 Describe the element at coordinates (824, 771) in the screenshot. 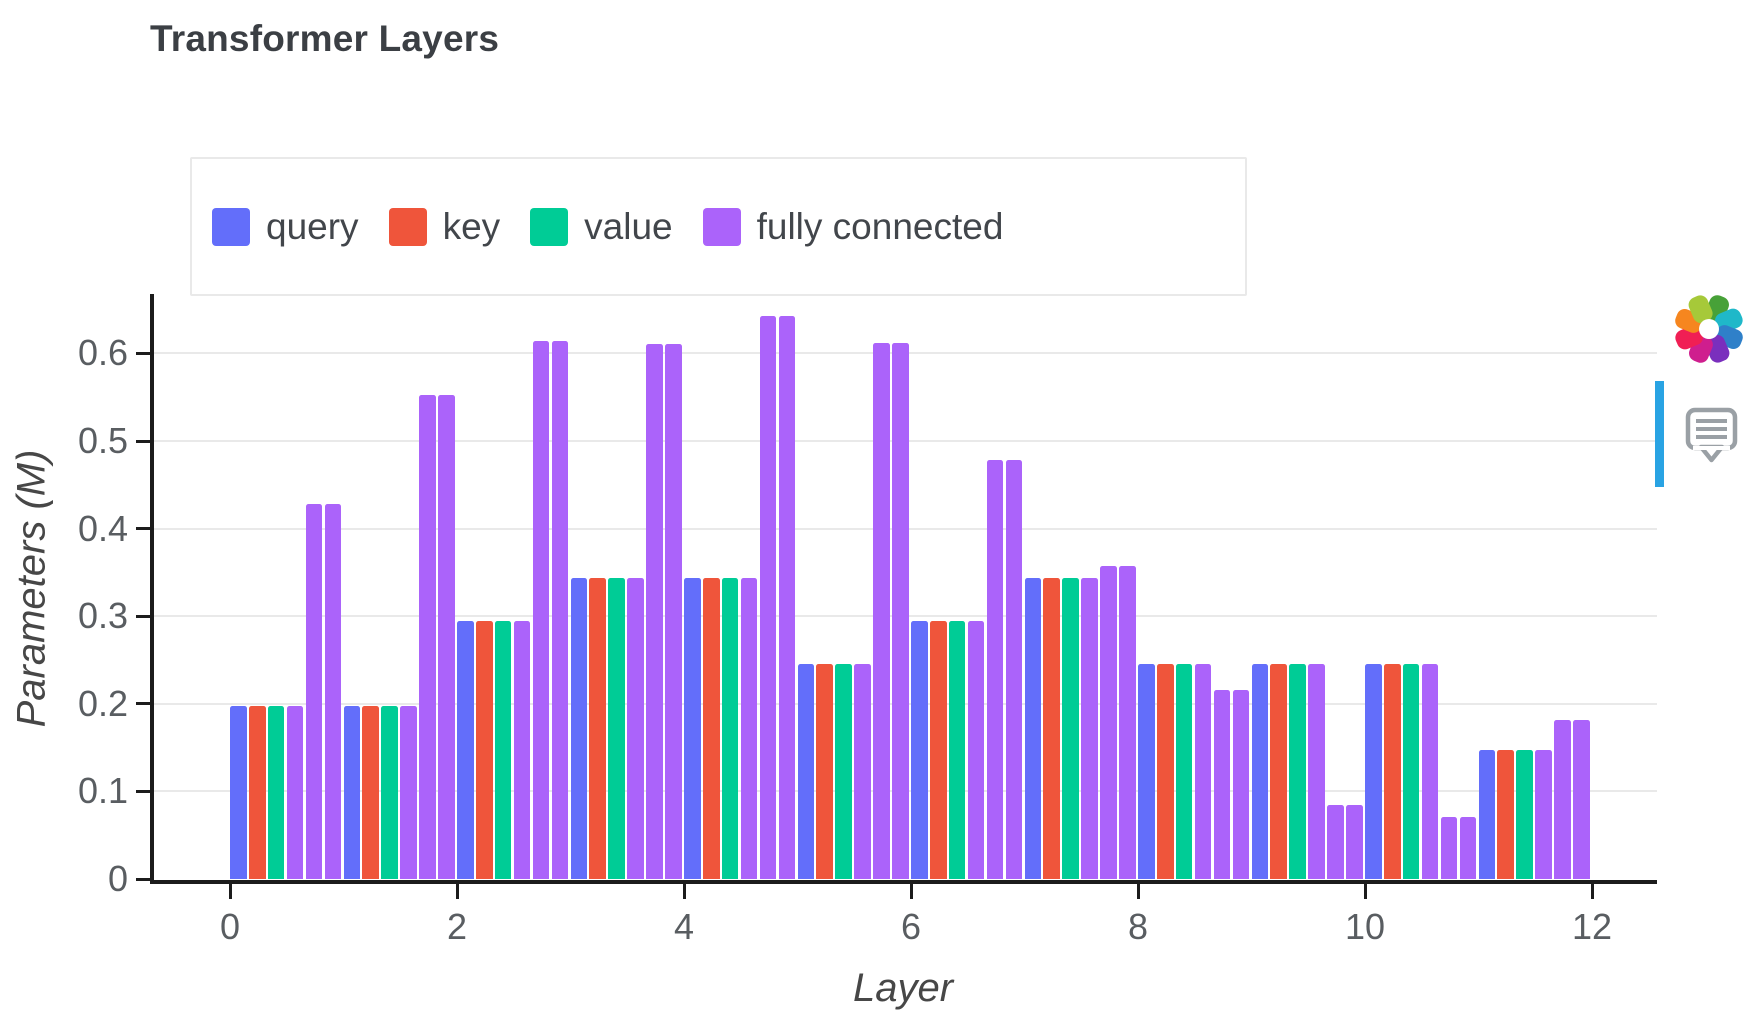

I see `bar-layer5-key` at that location.